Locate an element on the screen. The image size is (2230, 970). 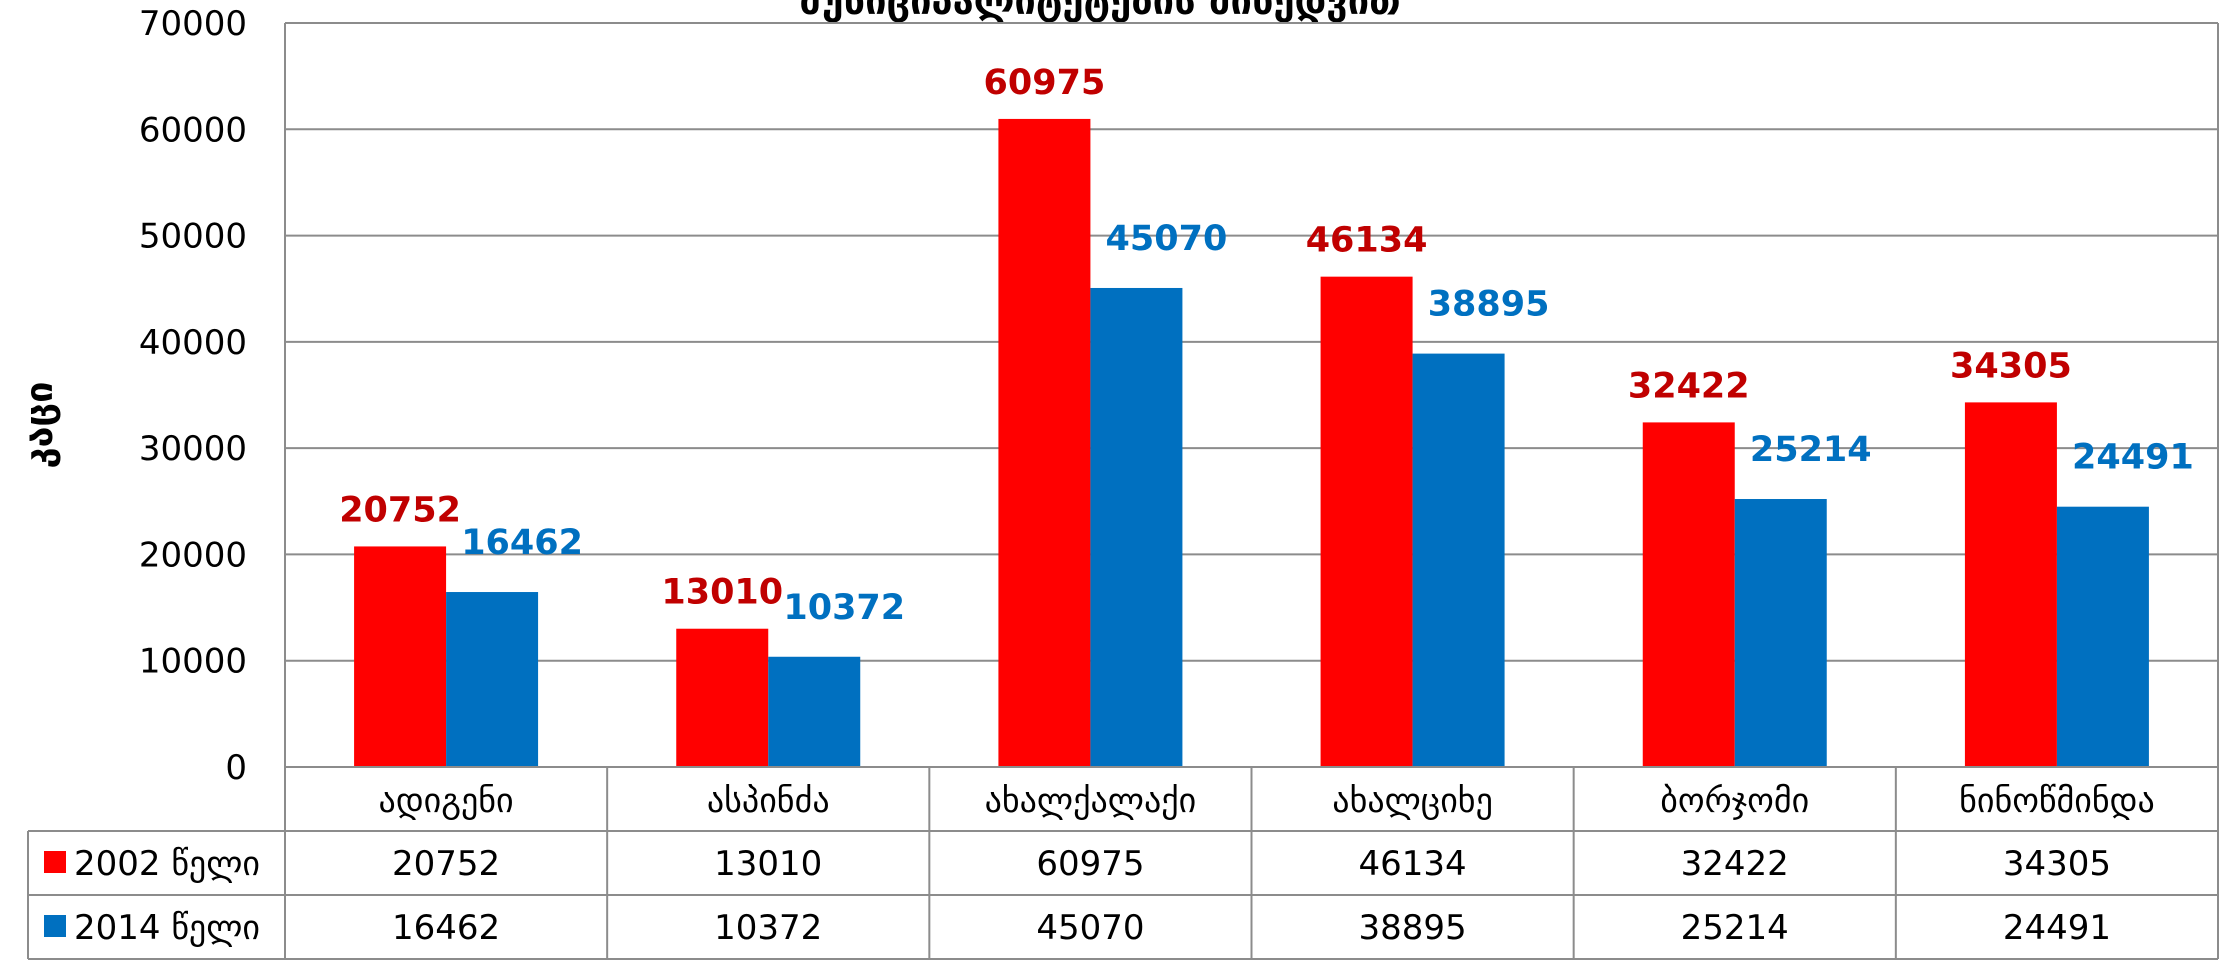
x-category-label: ახალციხე is located at coordinates (1412, 801).